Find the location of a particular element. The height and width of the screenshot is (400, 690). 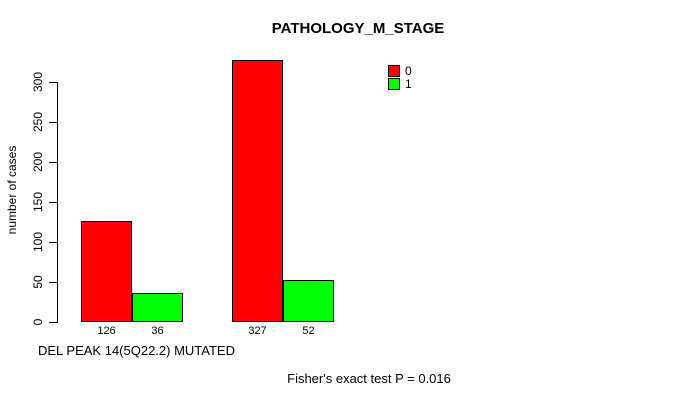

legend-swatch-green is located at coordinates (394, 83).